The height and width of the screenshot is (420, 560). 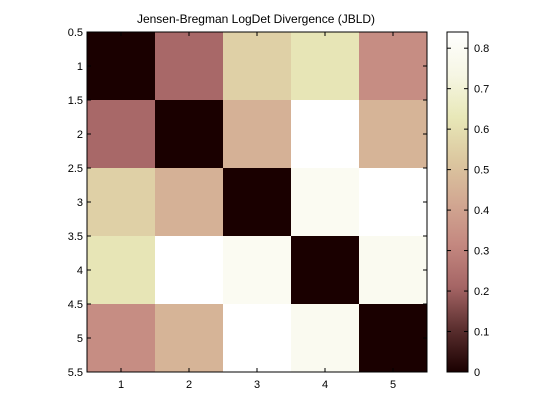 I want to click on y-tick-label: 5, so click(x=80, y=339).